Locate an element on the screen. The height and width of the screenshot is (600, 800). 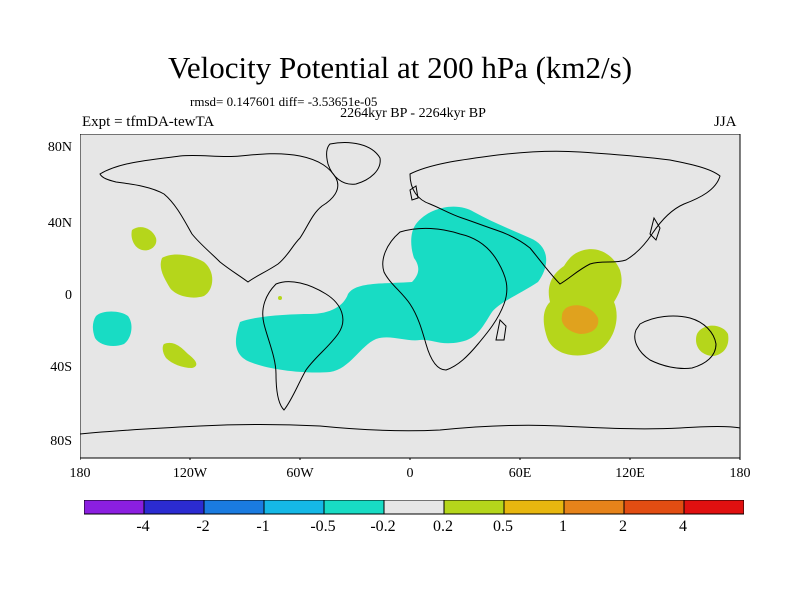
map-ticks is located at coordinates (410, 459).